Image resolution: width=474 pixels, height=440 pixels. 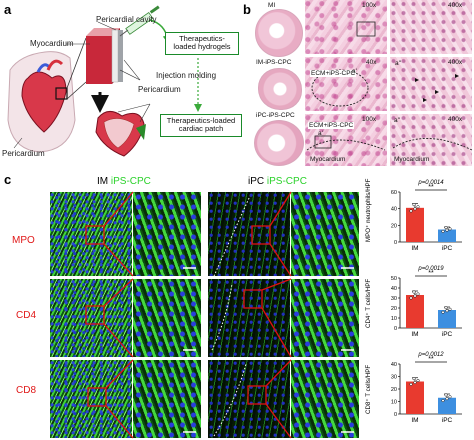 What do you see at coordinates (430, 269) in the screenshot?
I see `chart-p-value: p=0.0019` at bounding box center [430, 269].